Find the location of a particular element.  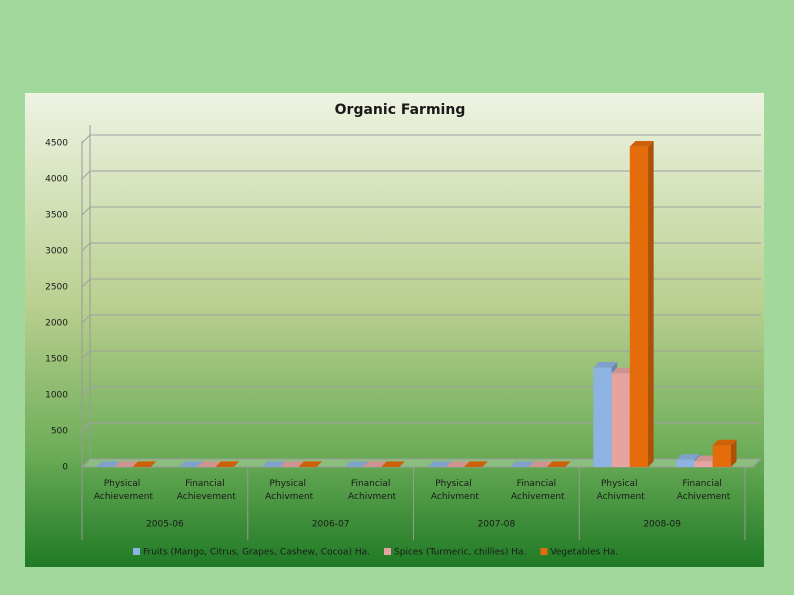

y-tick-label: 1000 is located at coordinates (56, 396).